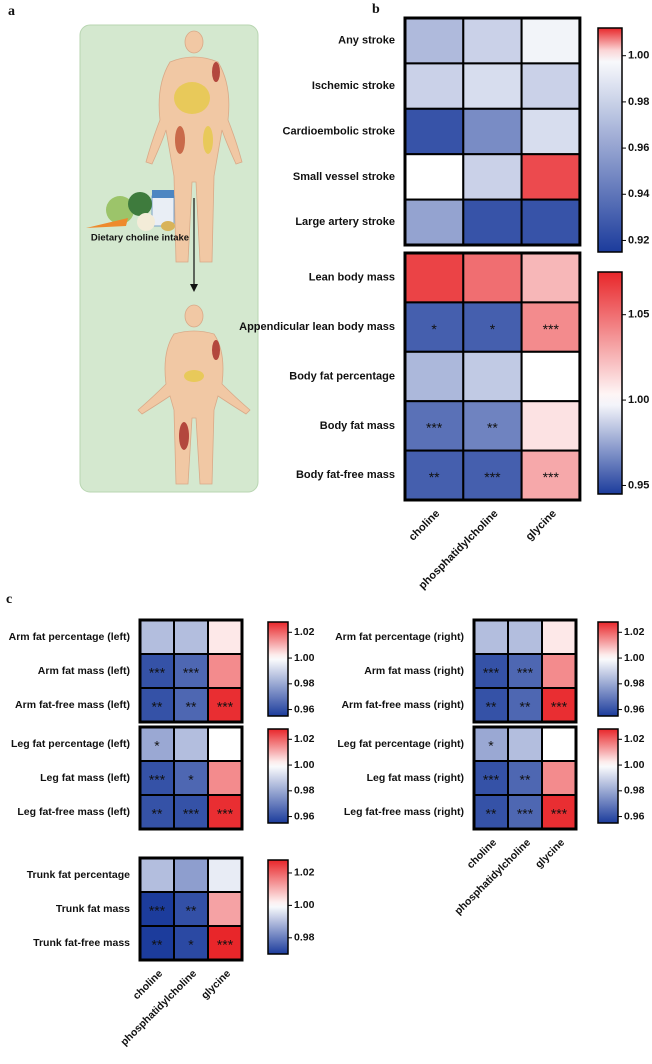 The width and height of the screenshot is (652, 1064). What do you see at coordinates (169, 258) in the screenshot?
I see `illustration: Dietary choline intake` at bounding box center [169, 258].